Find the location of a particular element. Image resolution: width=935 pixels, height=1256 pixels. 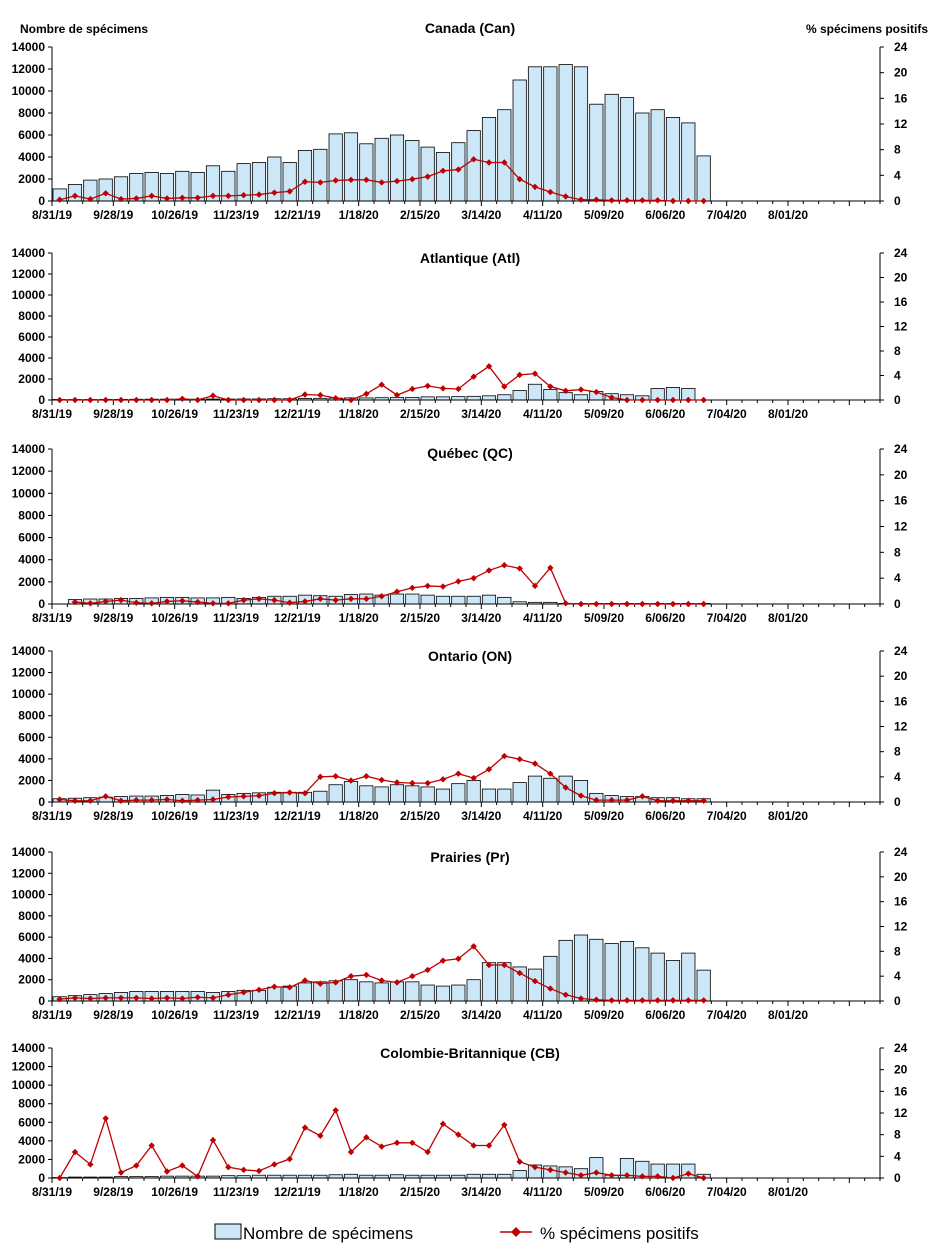

x-tick-label: 2/15/20 is located at coordinates (420, 215).